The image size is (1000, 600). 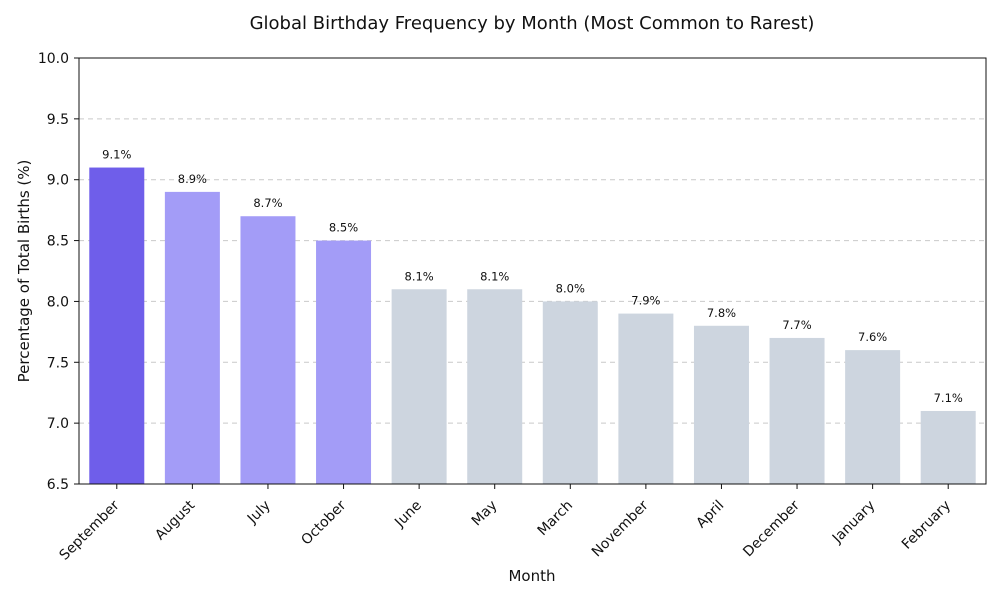 I want to click on x-tick-label: August, so click(x=175, y=520).